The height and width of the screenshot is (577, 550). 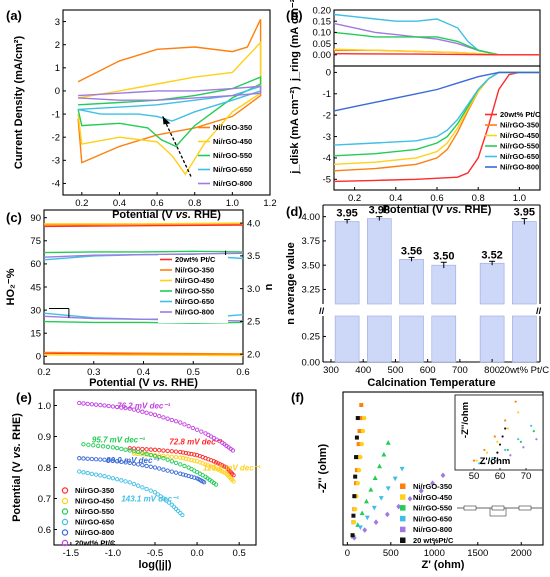 What do you see at coordinates (322, 55) in the screenshot?
I see `y-tick-label: 0.00` at bounding box center [322, 55].